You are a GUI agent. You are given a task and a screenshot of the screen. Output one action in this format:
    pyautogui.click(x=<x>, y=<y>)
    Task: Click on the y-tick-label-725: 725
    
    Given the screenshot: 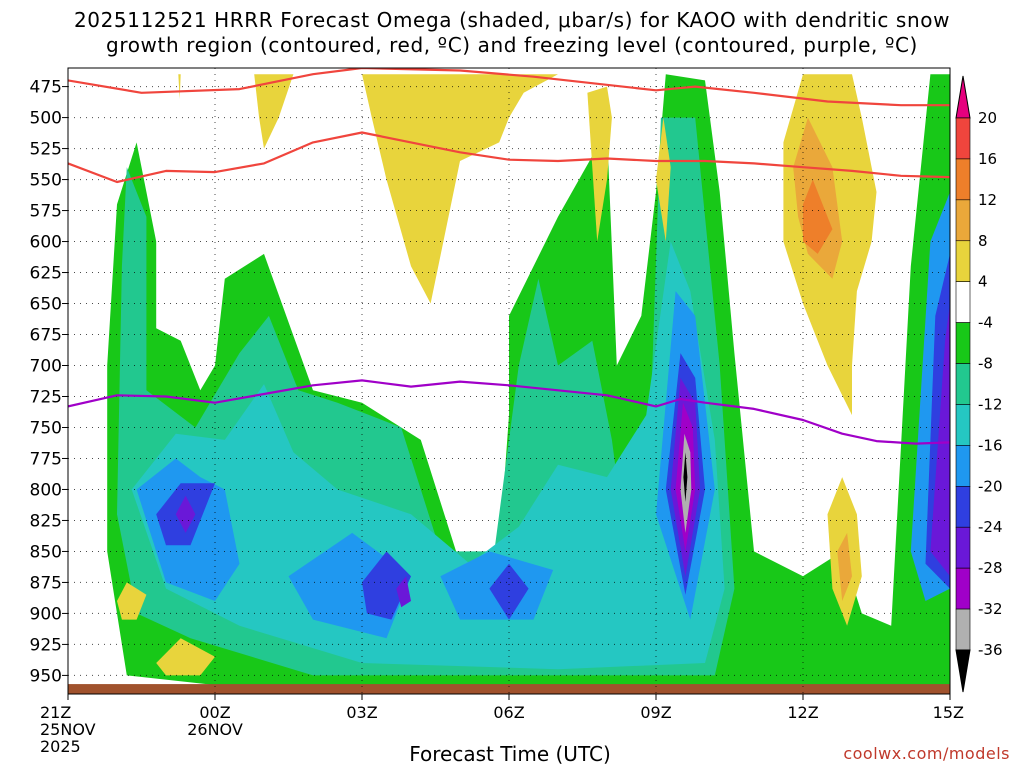 What is the action you would take?
    pyautogui.click(x=46, y=397)
    